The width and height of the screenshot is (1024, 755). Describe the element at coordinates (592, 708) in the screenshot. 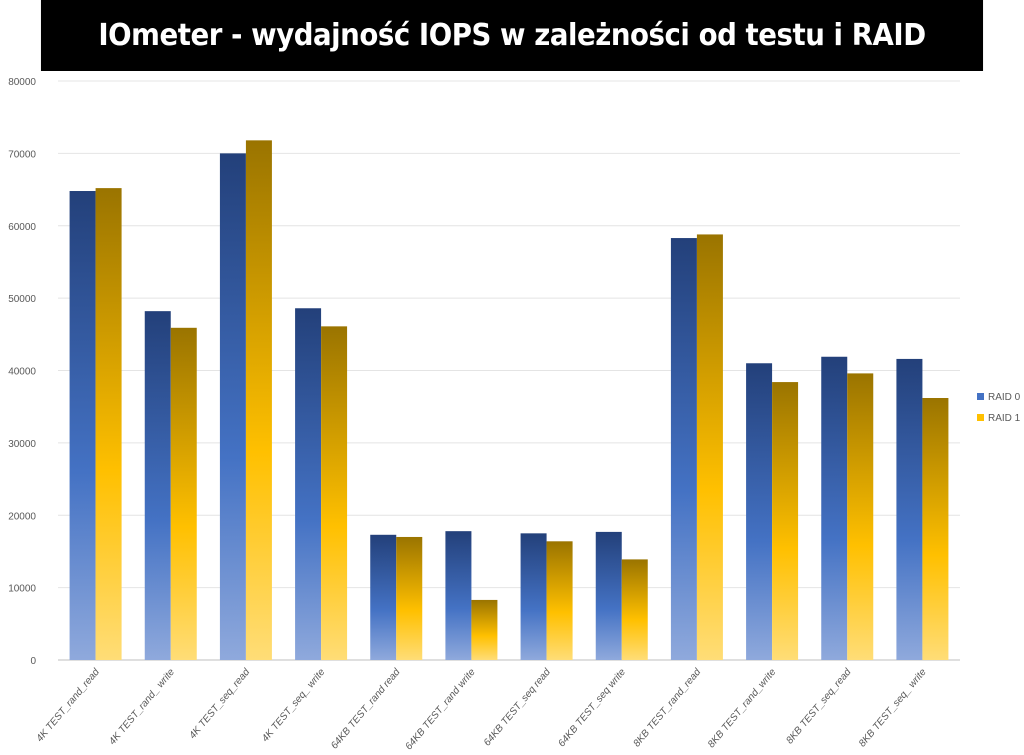

I see `x-tick-label: 64KB TEST_seq write` at that location.